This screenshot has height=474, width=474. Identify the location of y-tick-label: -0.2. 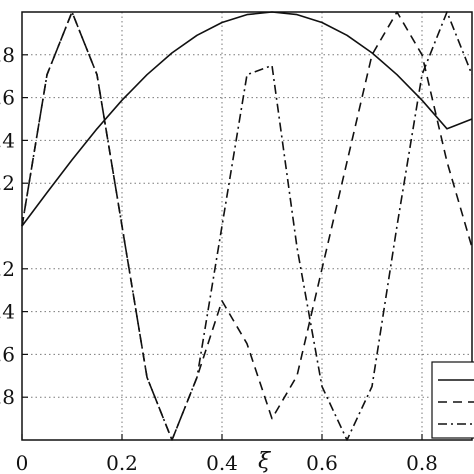
(7, 269).